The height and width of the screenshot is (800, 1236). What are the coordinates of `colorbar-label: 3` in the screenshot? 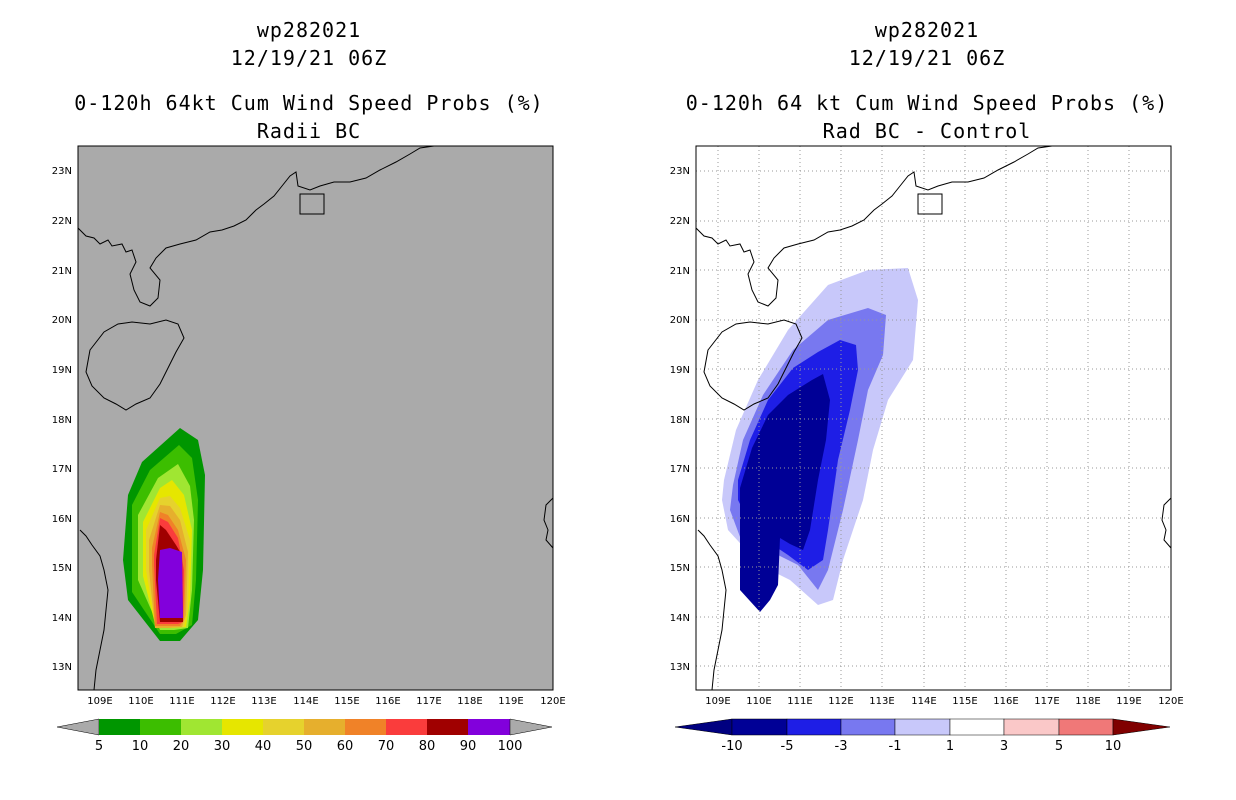 It's located at (1004, 746).